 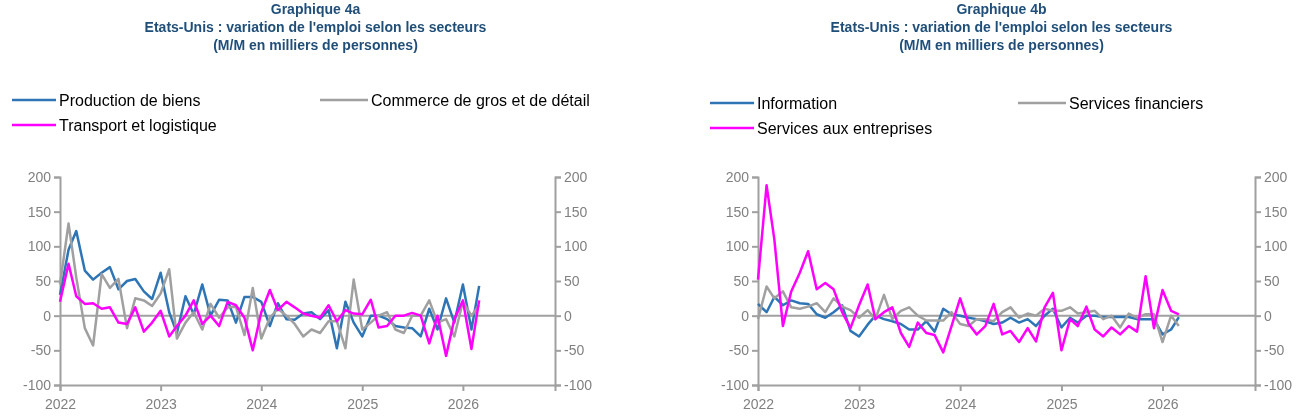 I want to click on legend-label: Production de biens, so click(x=130, y=100).